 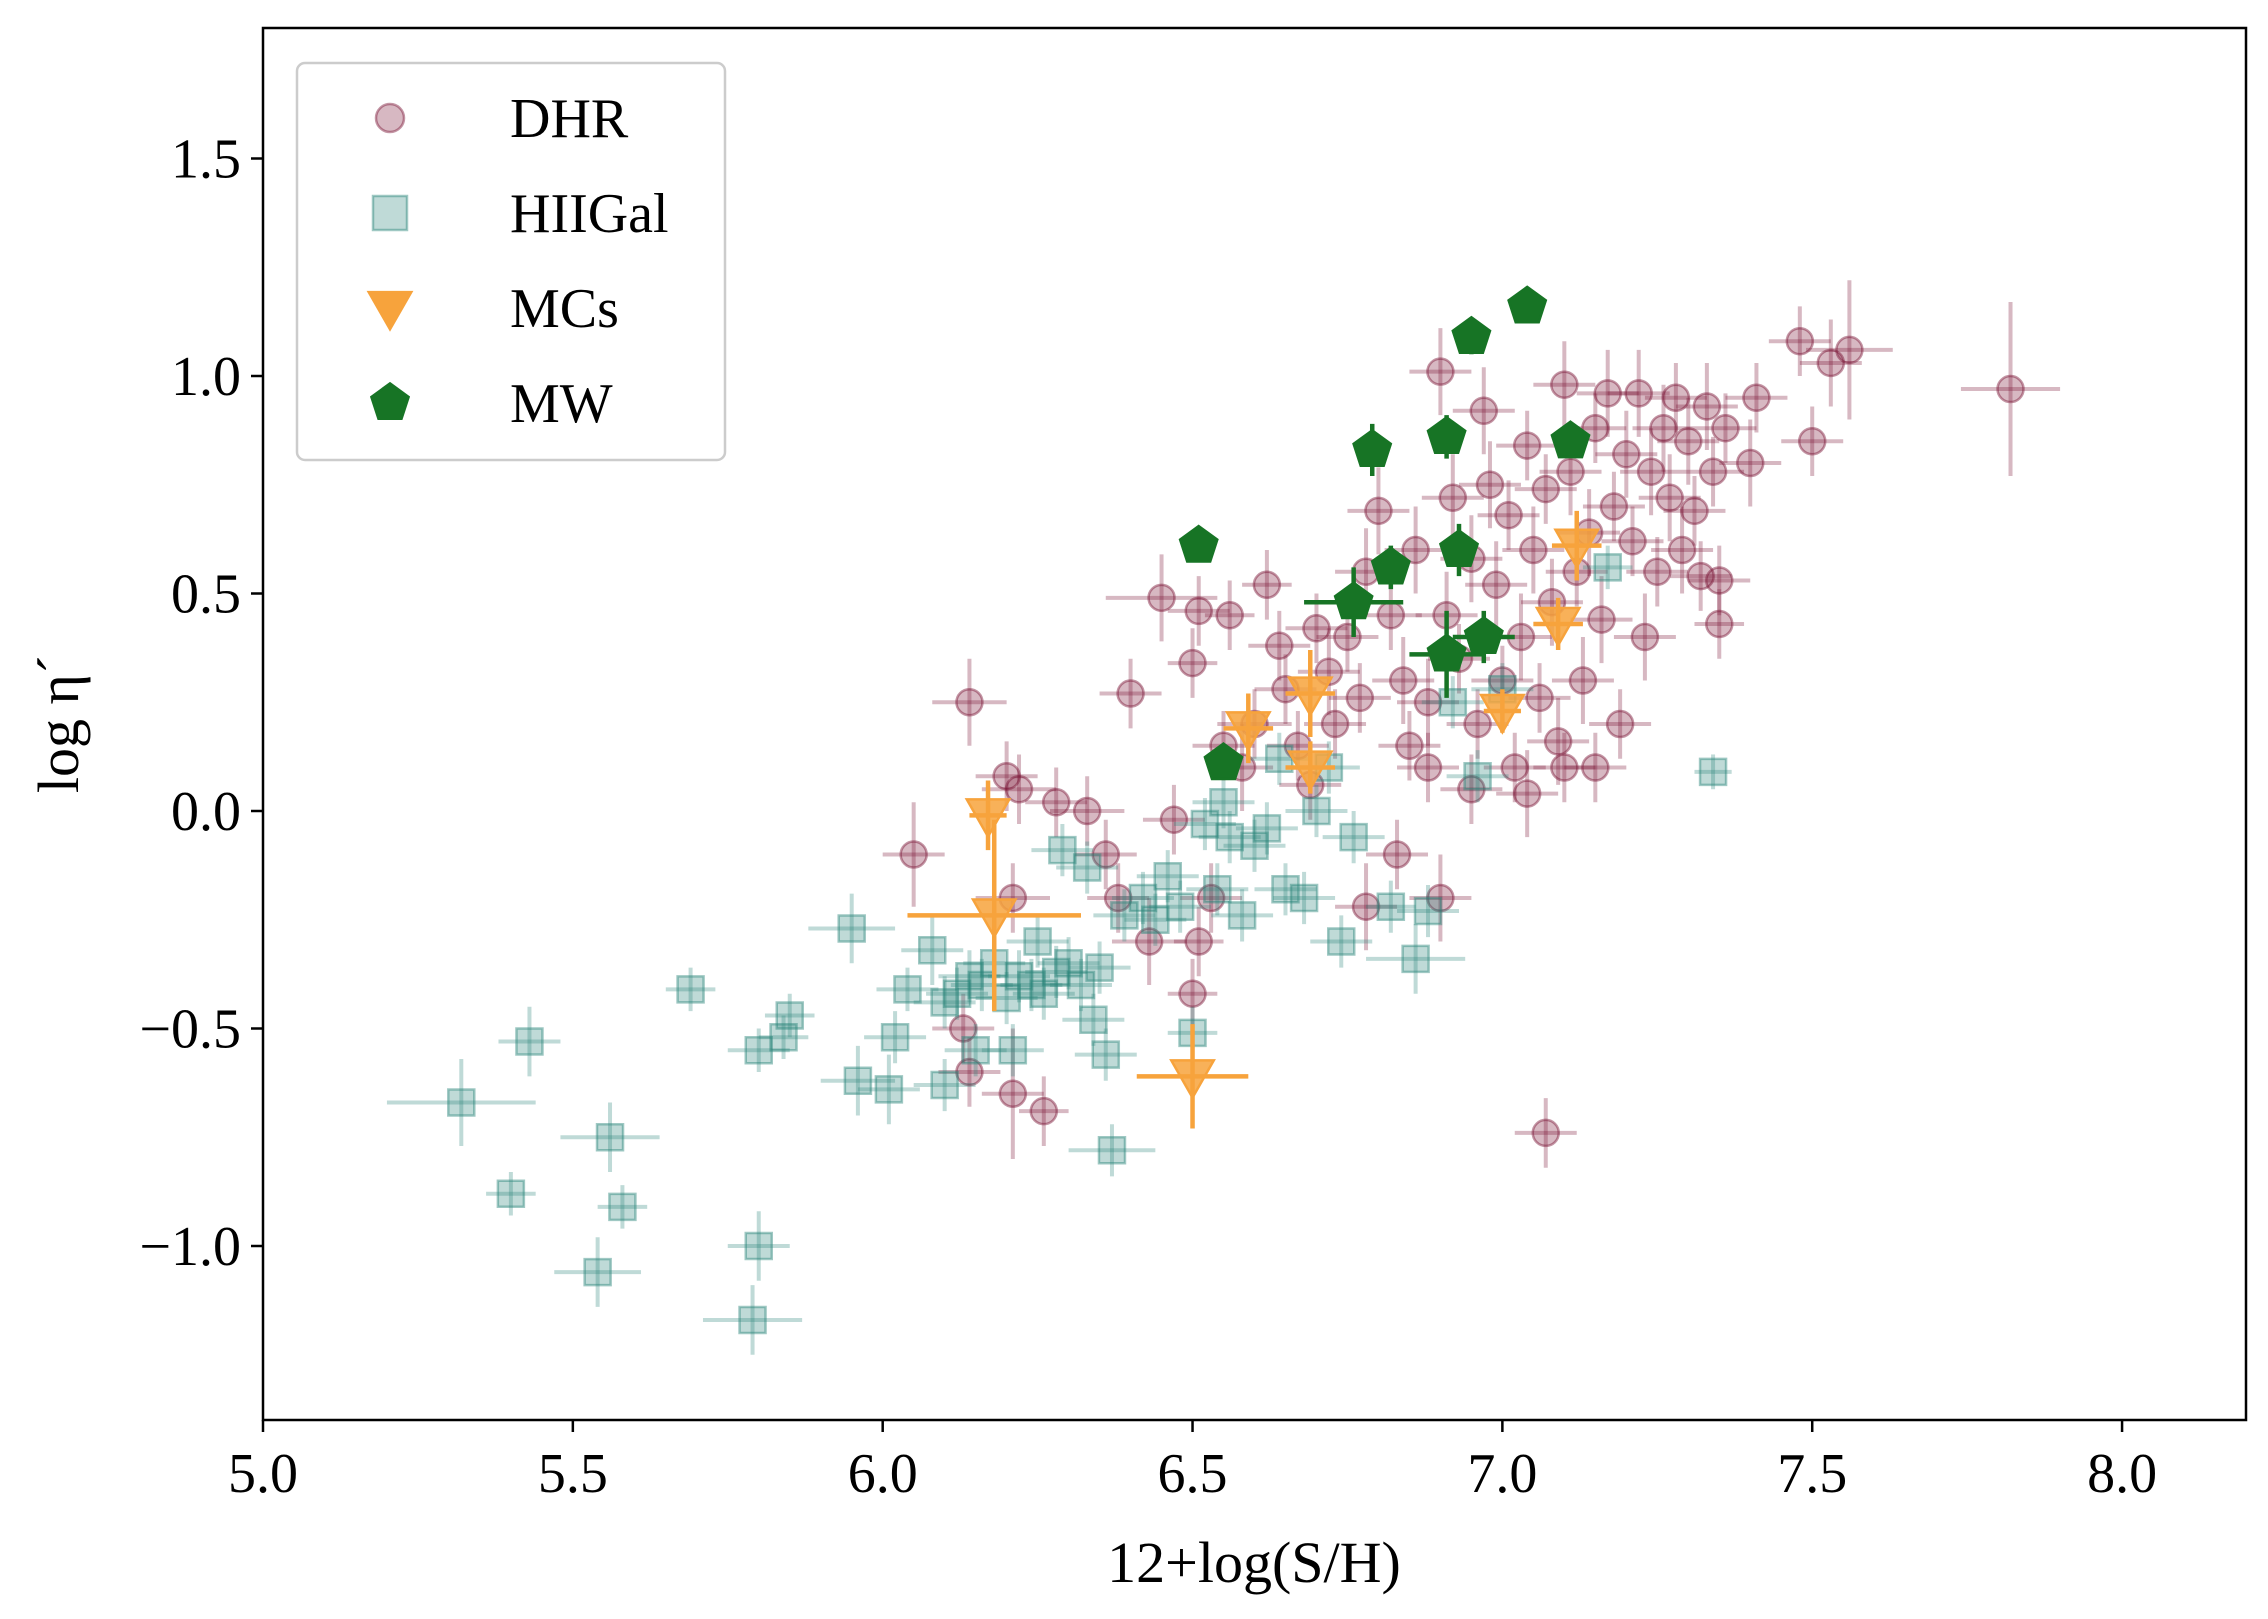 I want to click on x-tick-label: 6.5, so click(x=1193, y=1474).